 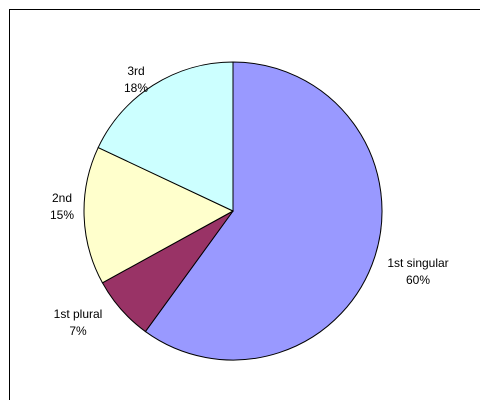 I want to click on slice-label-2nd: 2nd, so click(x=62, y=198).